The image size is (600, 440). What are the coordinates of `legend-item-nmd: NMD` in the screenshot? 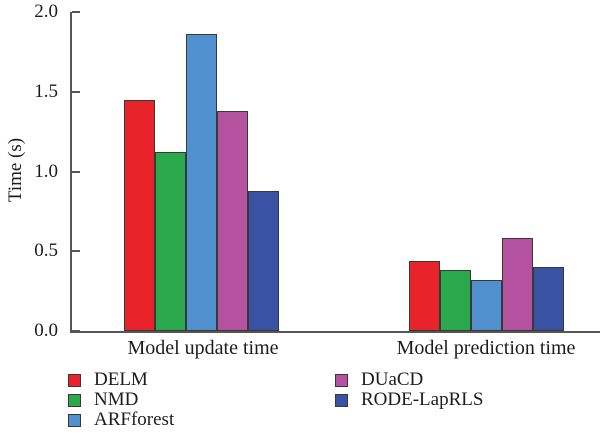 It's located at (103, 399).